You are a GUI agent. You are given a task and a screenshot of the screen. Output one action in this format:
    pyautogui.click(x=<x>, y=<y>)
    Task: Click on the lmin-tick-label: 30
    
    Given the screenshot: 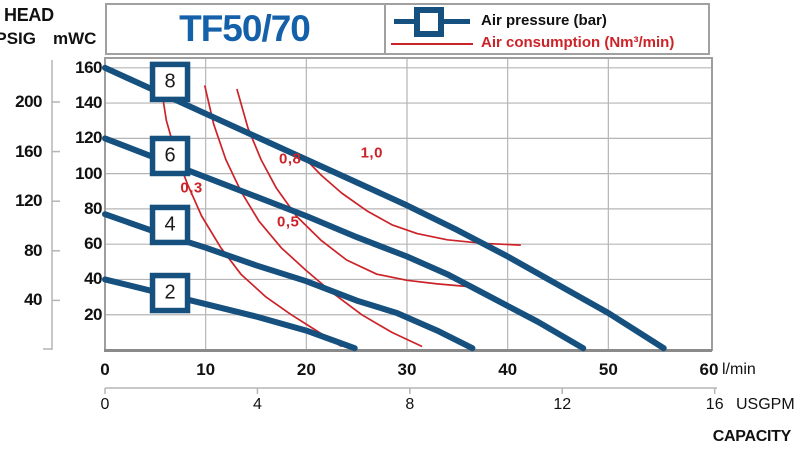 What is the action you would take?
    pyautogui.click(x=407, y=369)
    